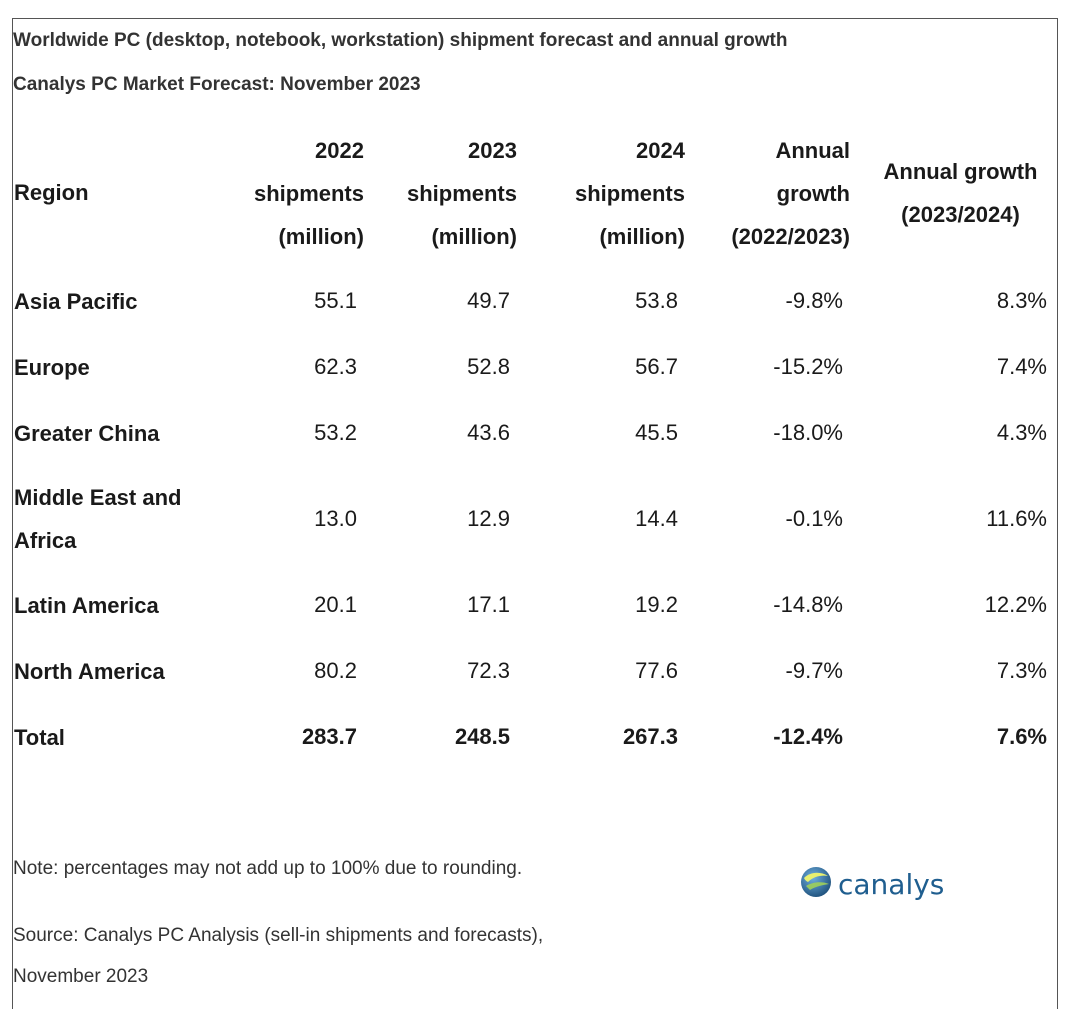  What do you see at coordinates (488, 366) in the screenshot?
I see `table-cell: 52.8` at bounding box center [488, 366].